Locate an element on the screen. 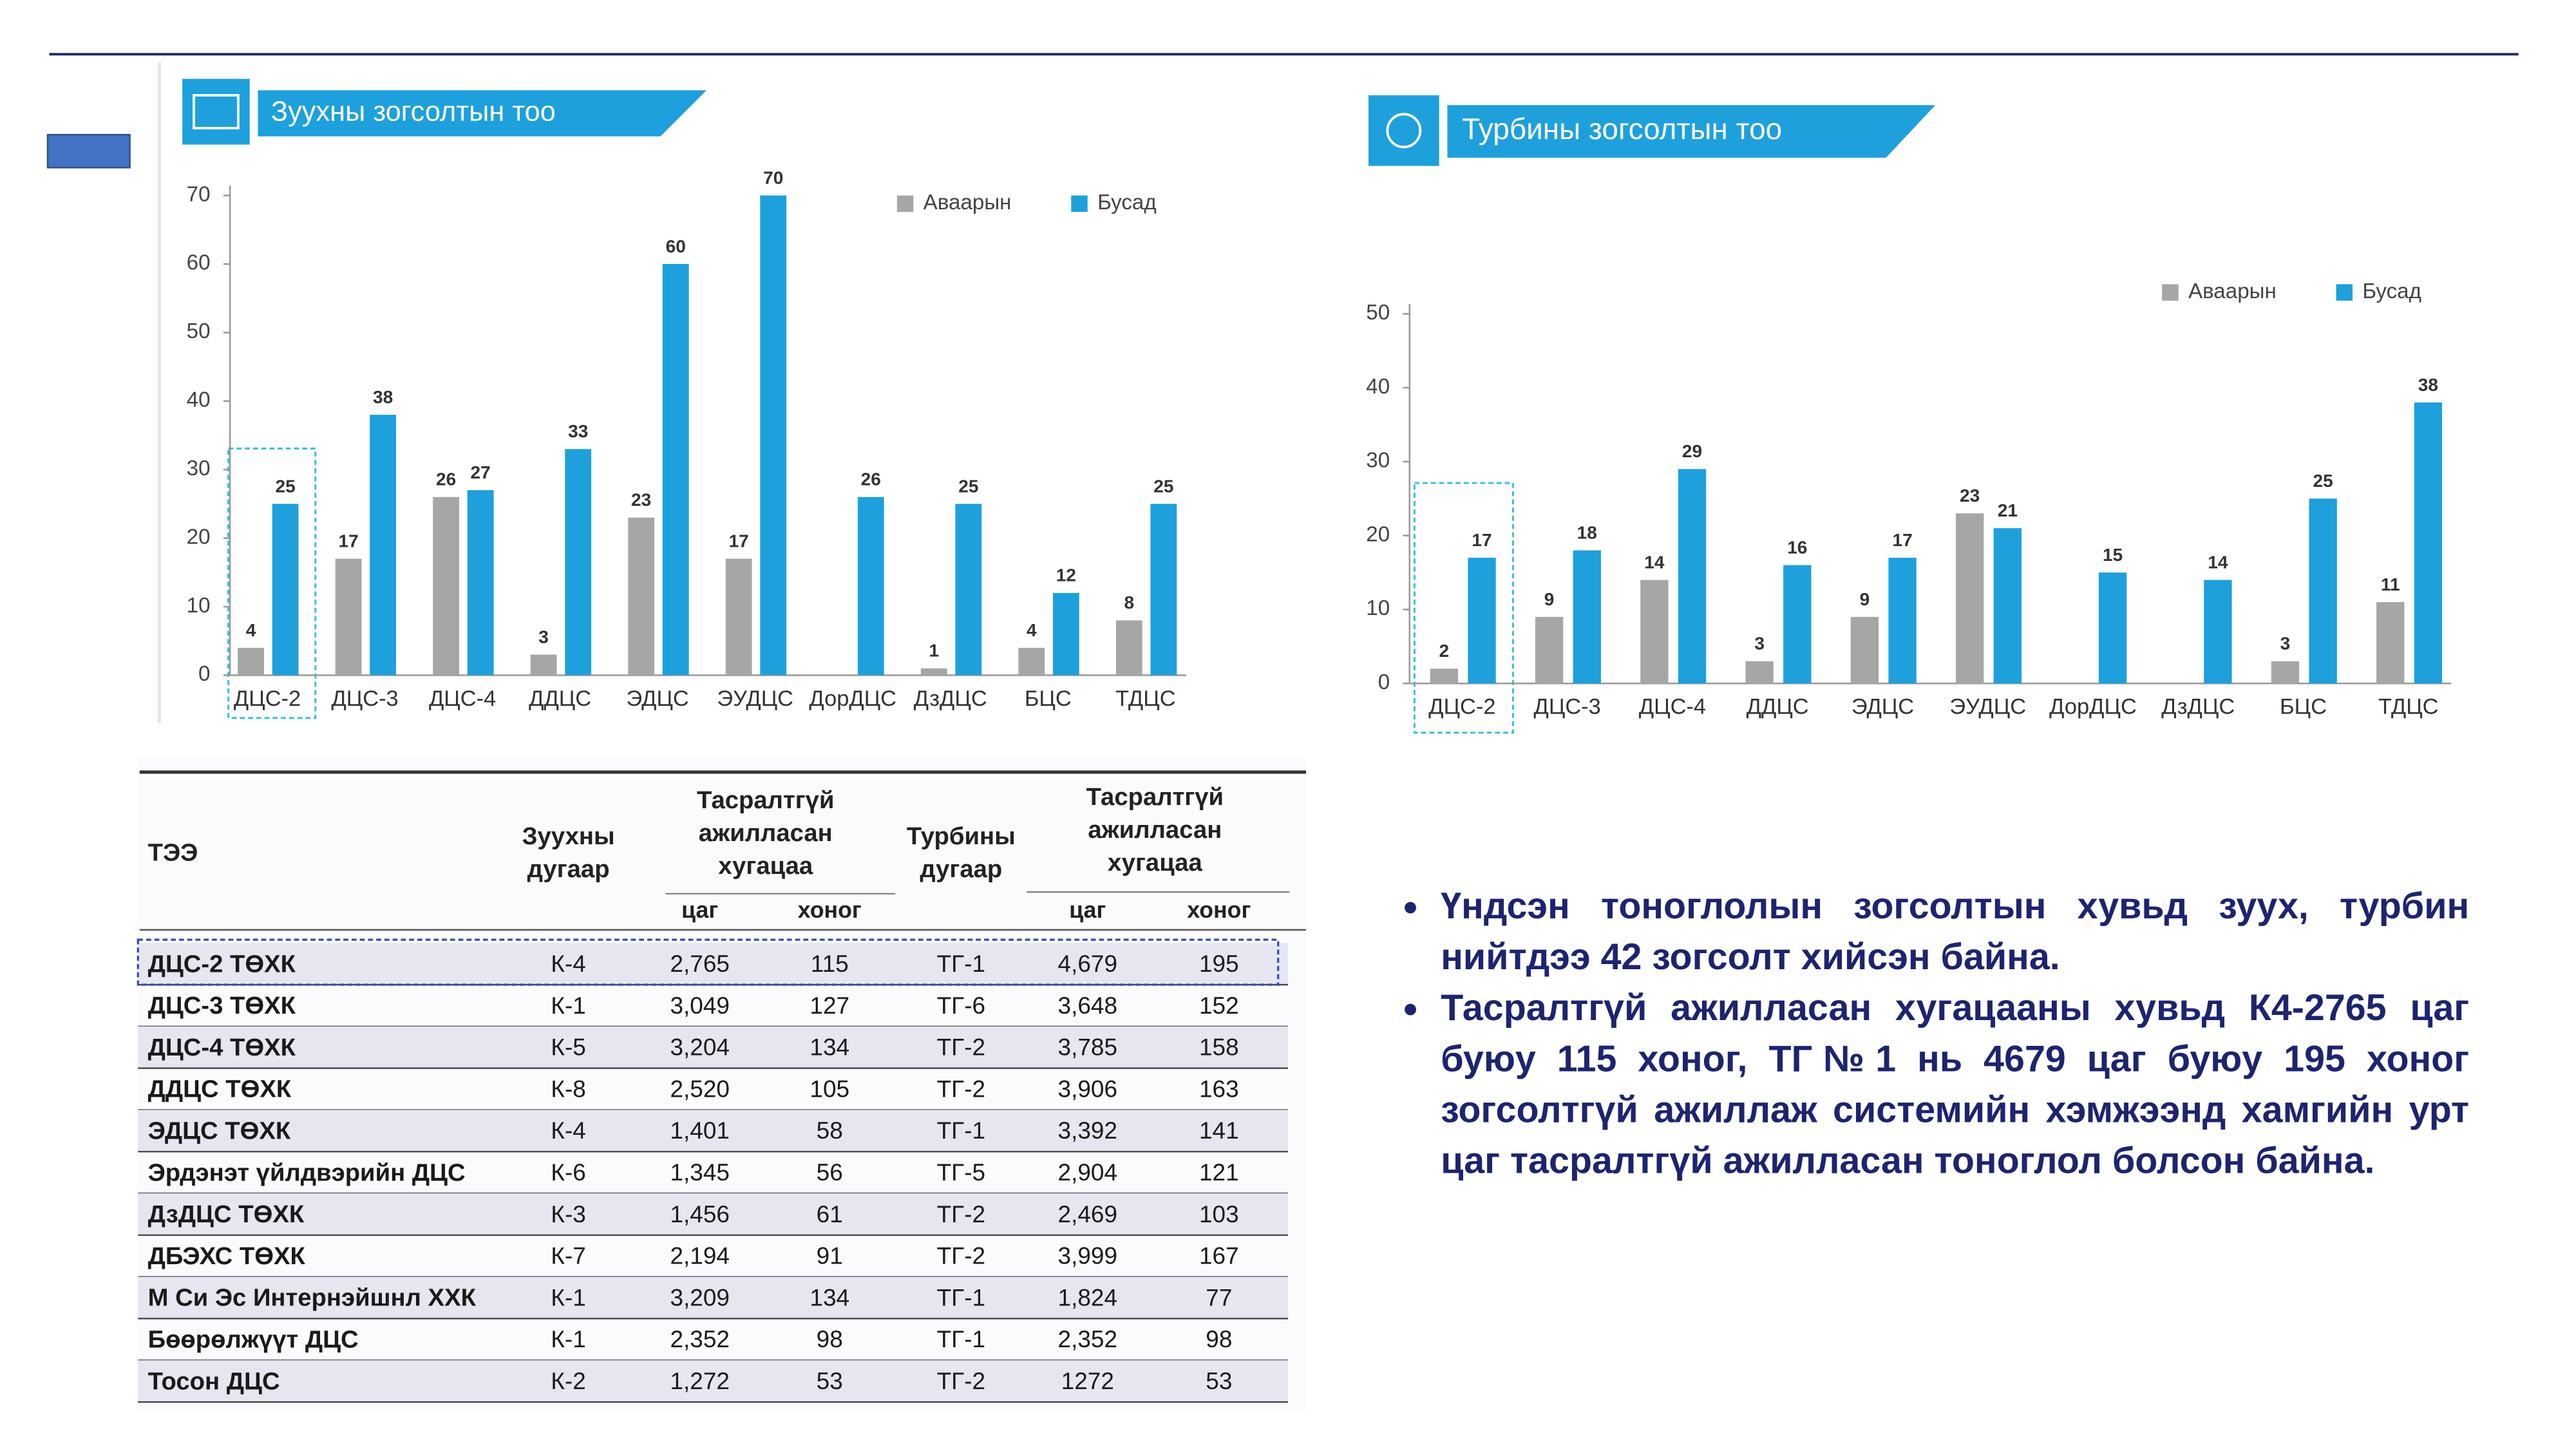 The width and height of the screenshot is (2576, 1449). table-cell: 105 is located at coordinates (829, 1089).